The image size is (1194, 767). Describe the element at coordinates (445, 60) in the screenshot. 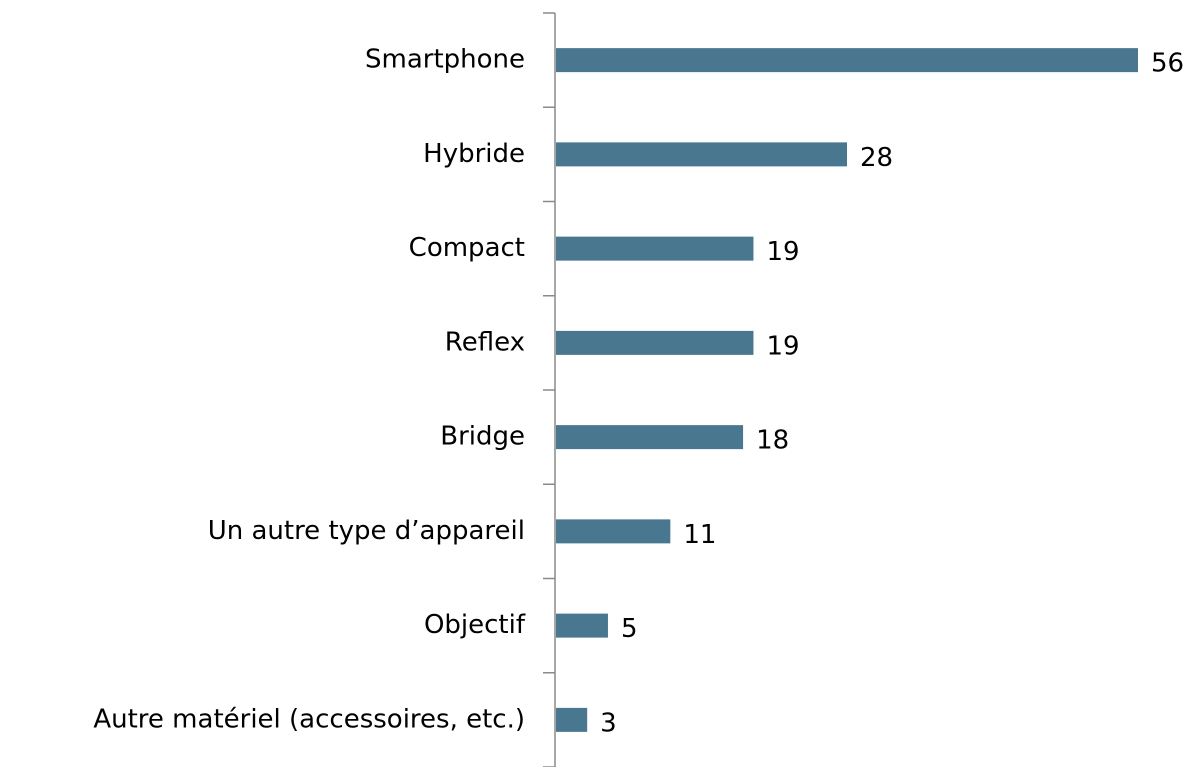

I see `y-tick-label: Smartphone` at that location.